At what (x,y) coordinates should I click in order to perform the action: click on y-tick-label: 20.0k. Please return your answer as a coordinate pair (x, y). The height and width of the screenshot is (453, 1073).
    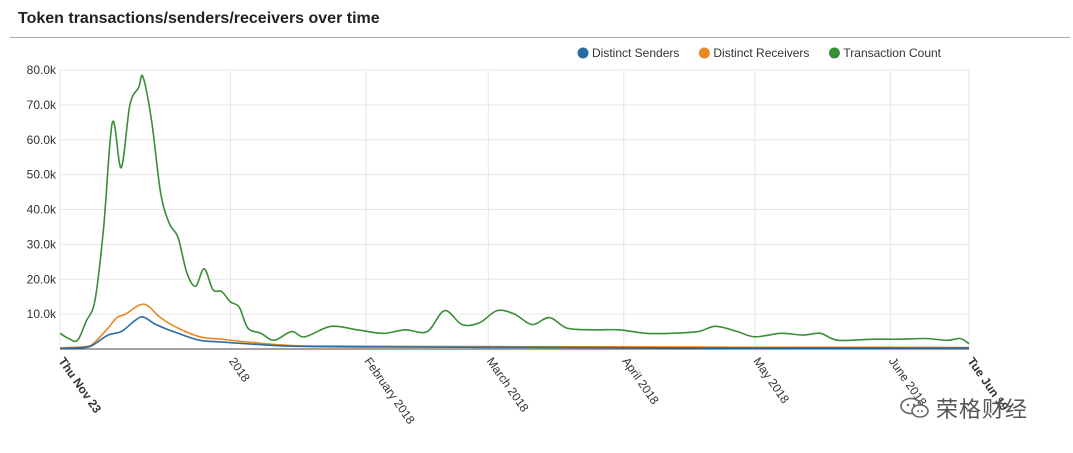
    Looking at the image, I should click on (42, 279).